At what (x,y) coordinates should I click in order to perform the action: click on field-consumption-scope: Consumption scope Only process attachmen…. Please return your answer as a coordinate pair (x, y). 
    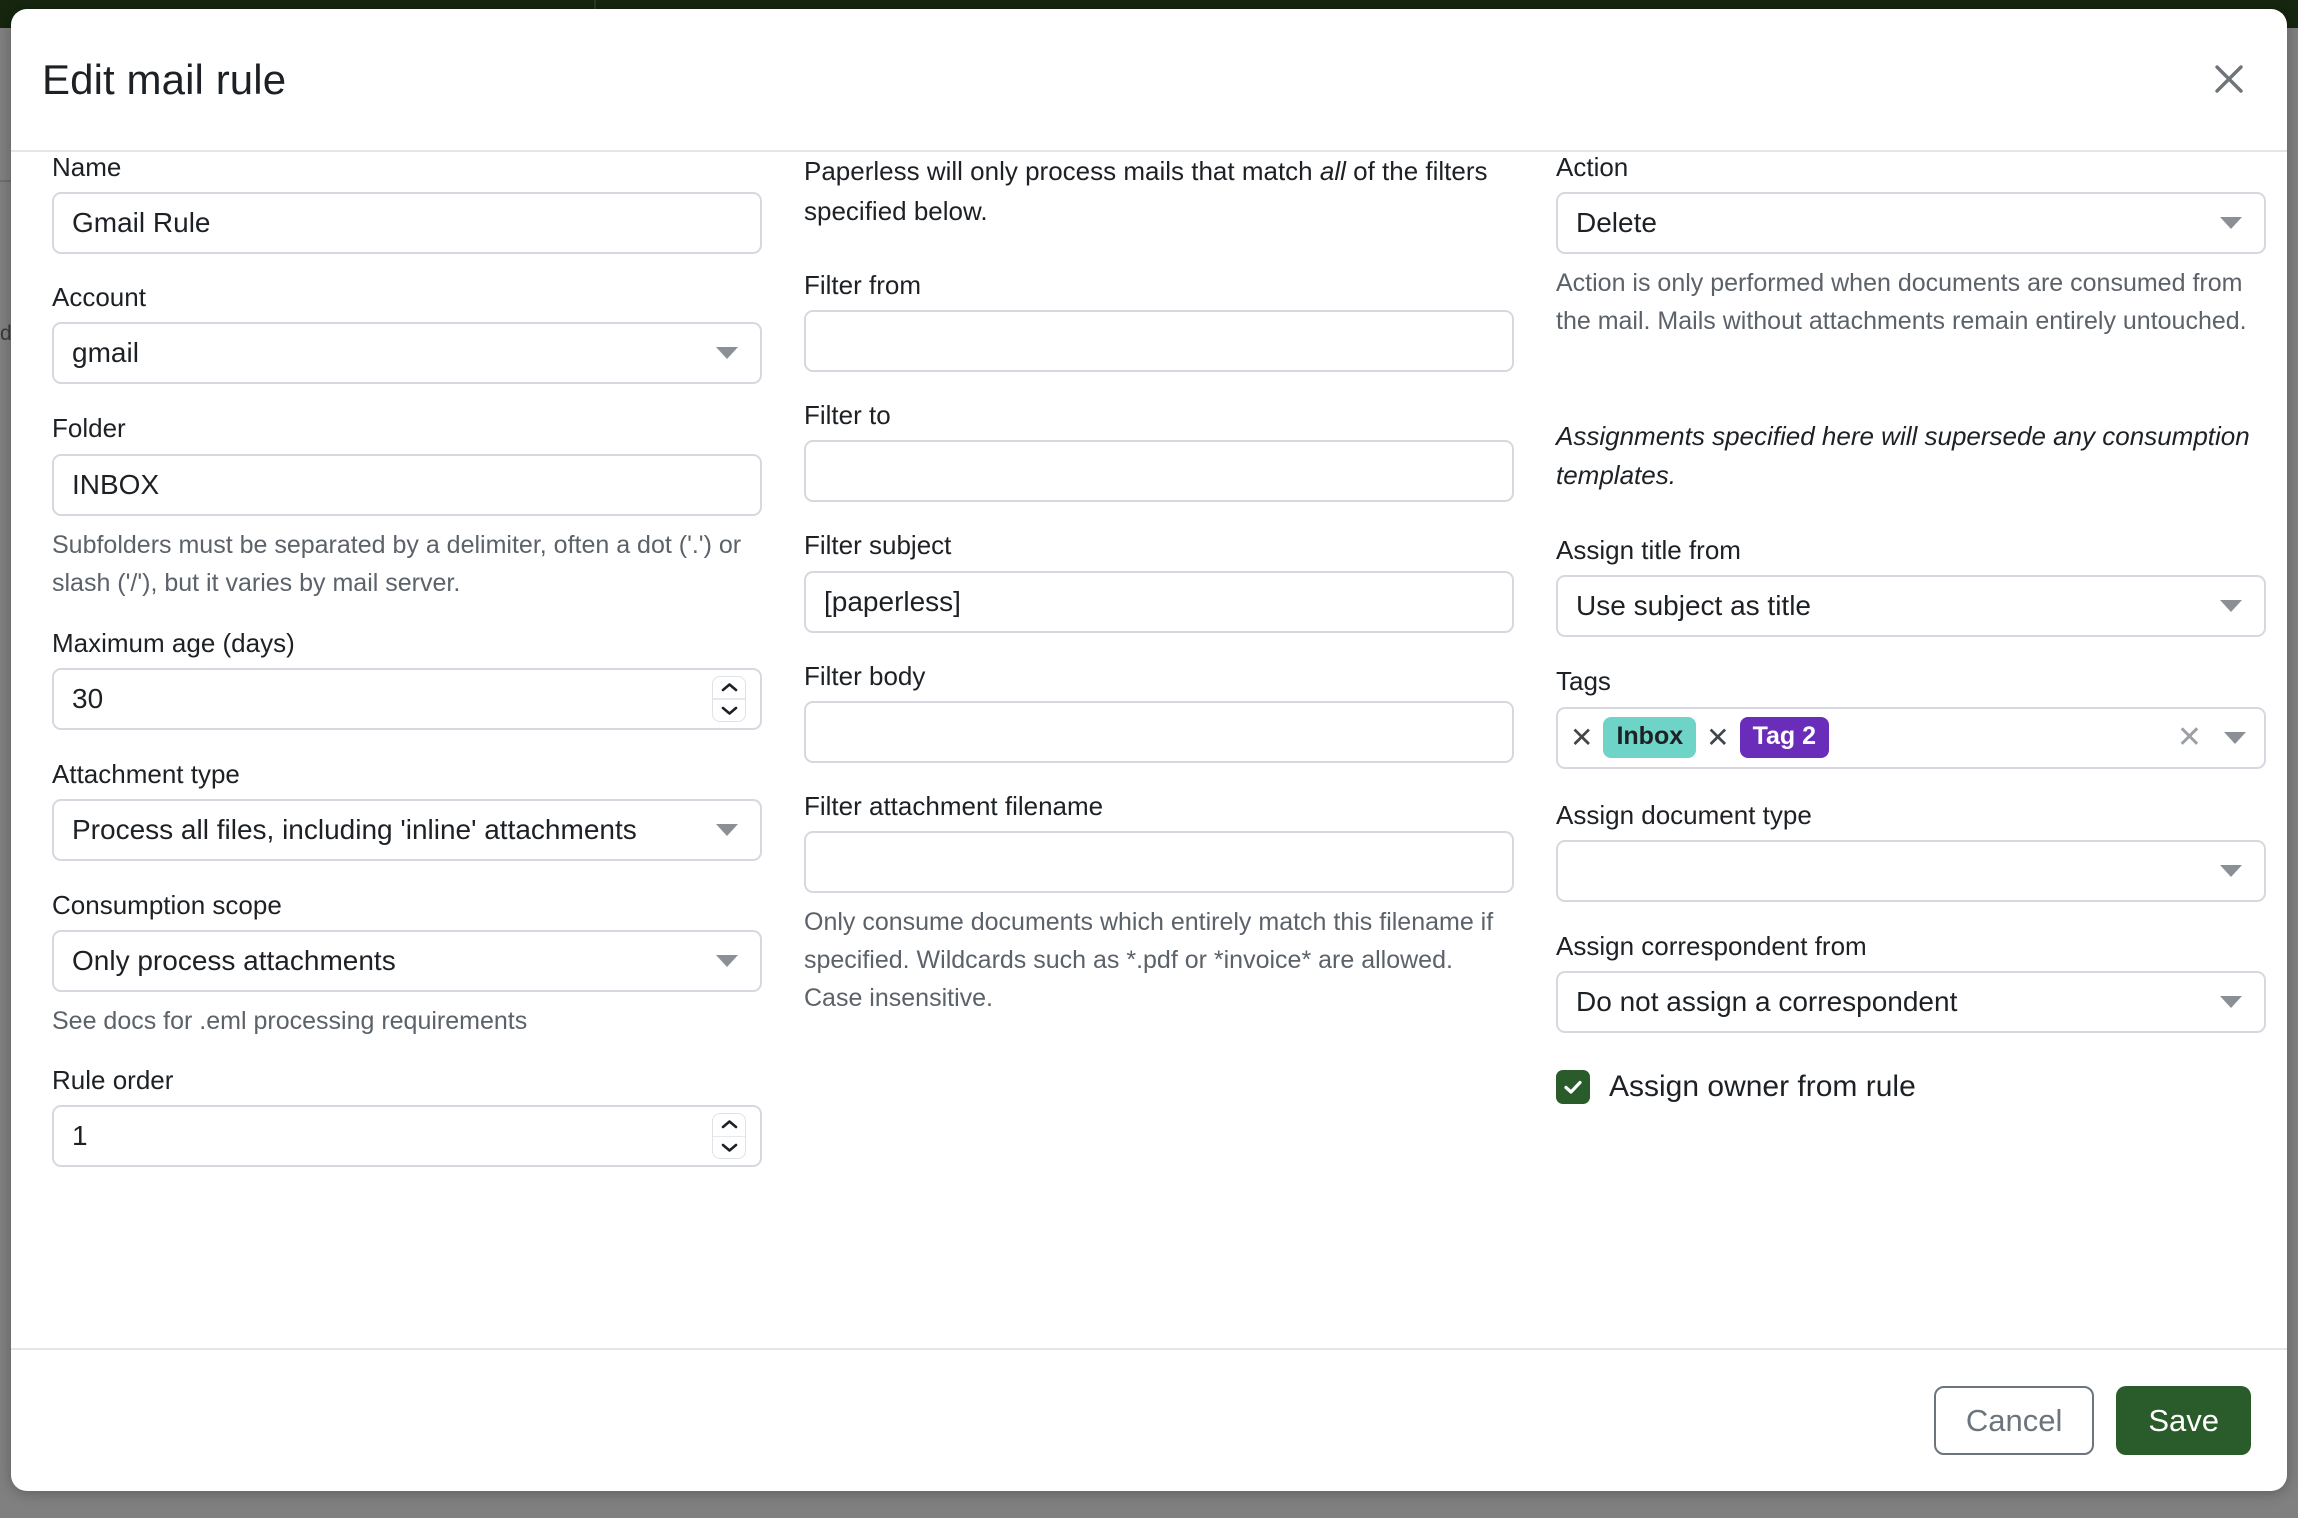
    Looking at the image, I should click on (407, 965).